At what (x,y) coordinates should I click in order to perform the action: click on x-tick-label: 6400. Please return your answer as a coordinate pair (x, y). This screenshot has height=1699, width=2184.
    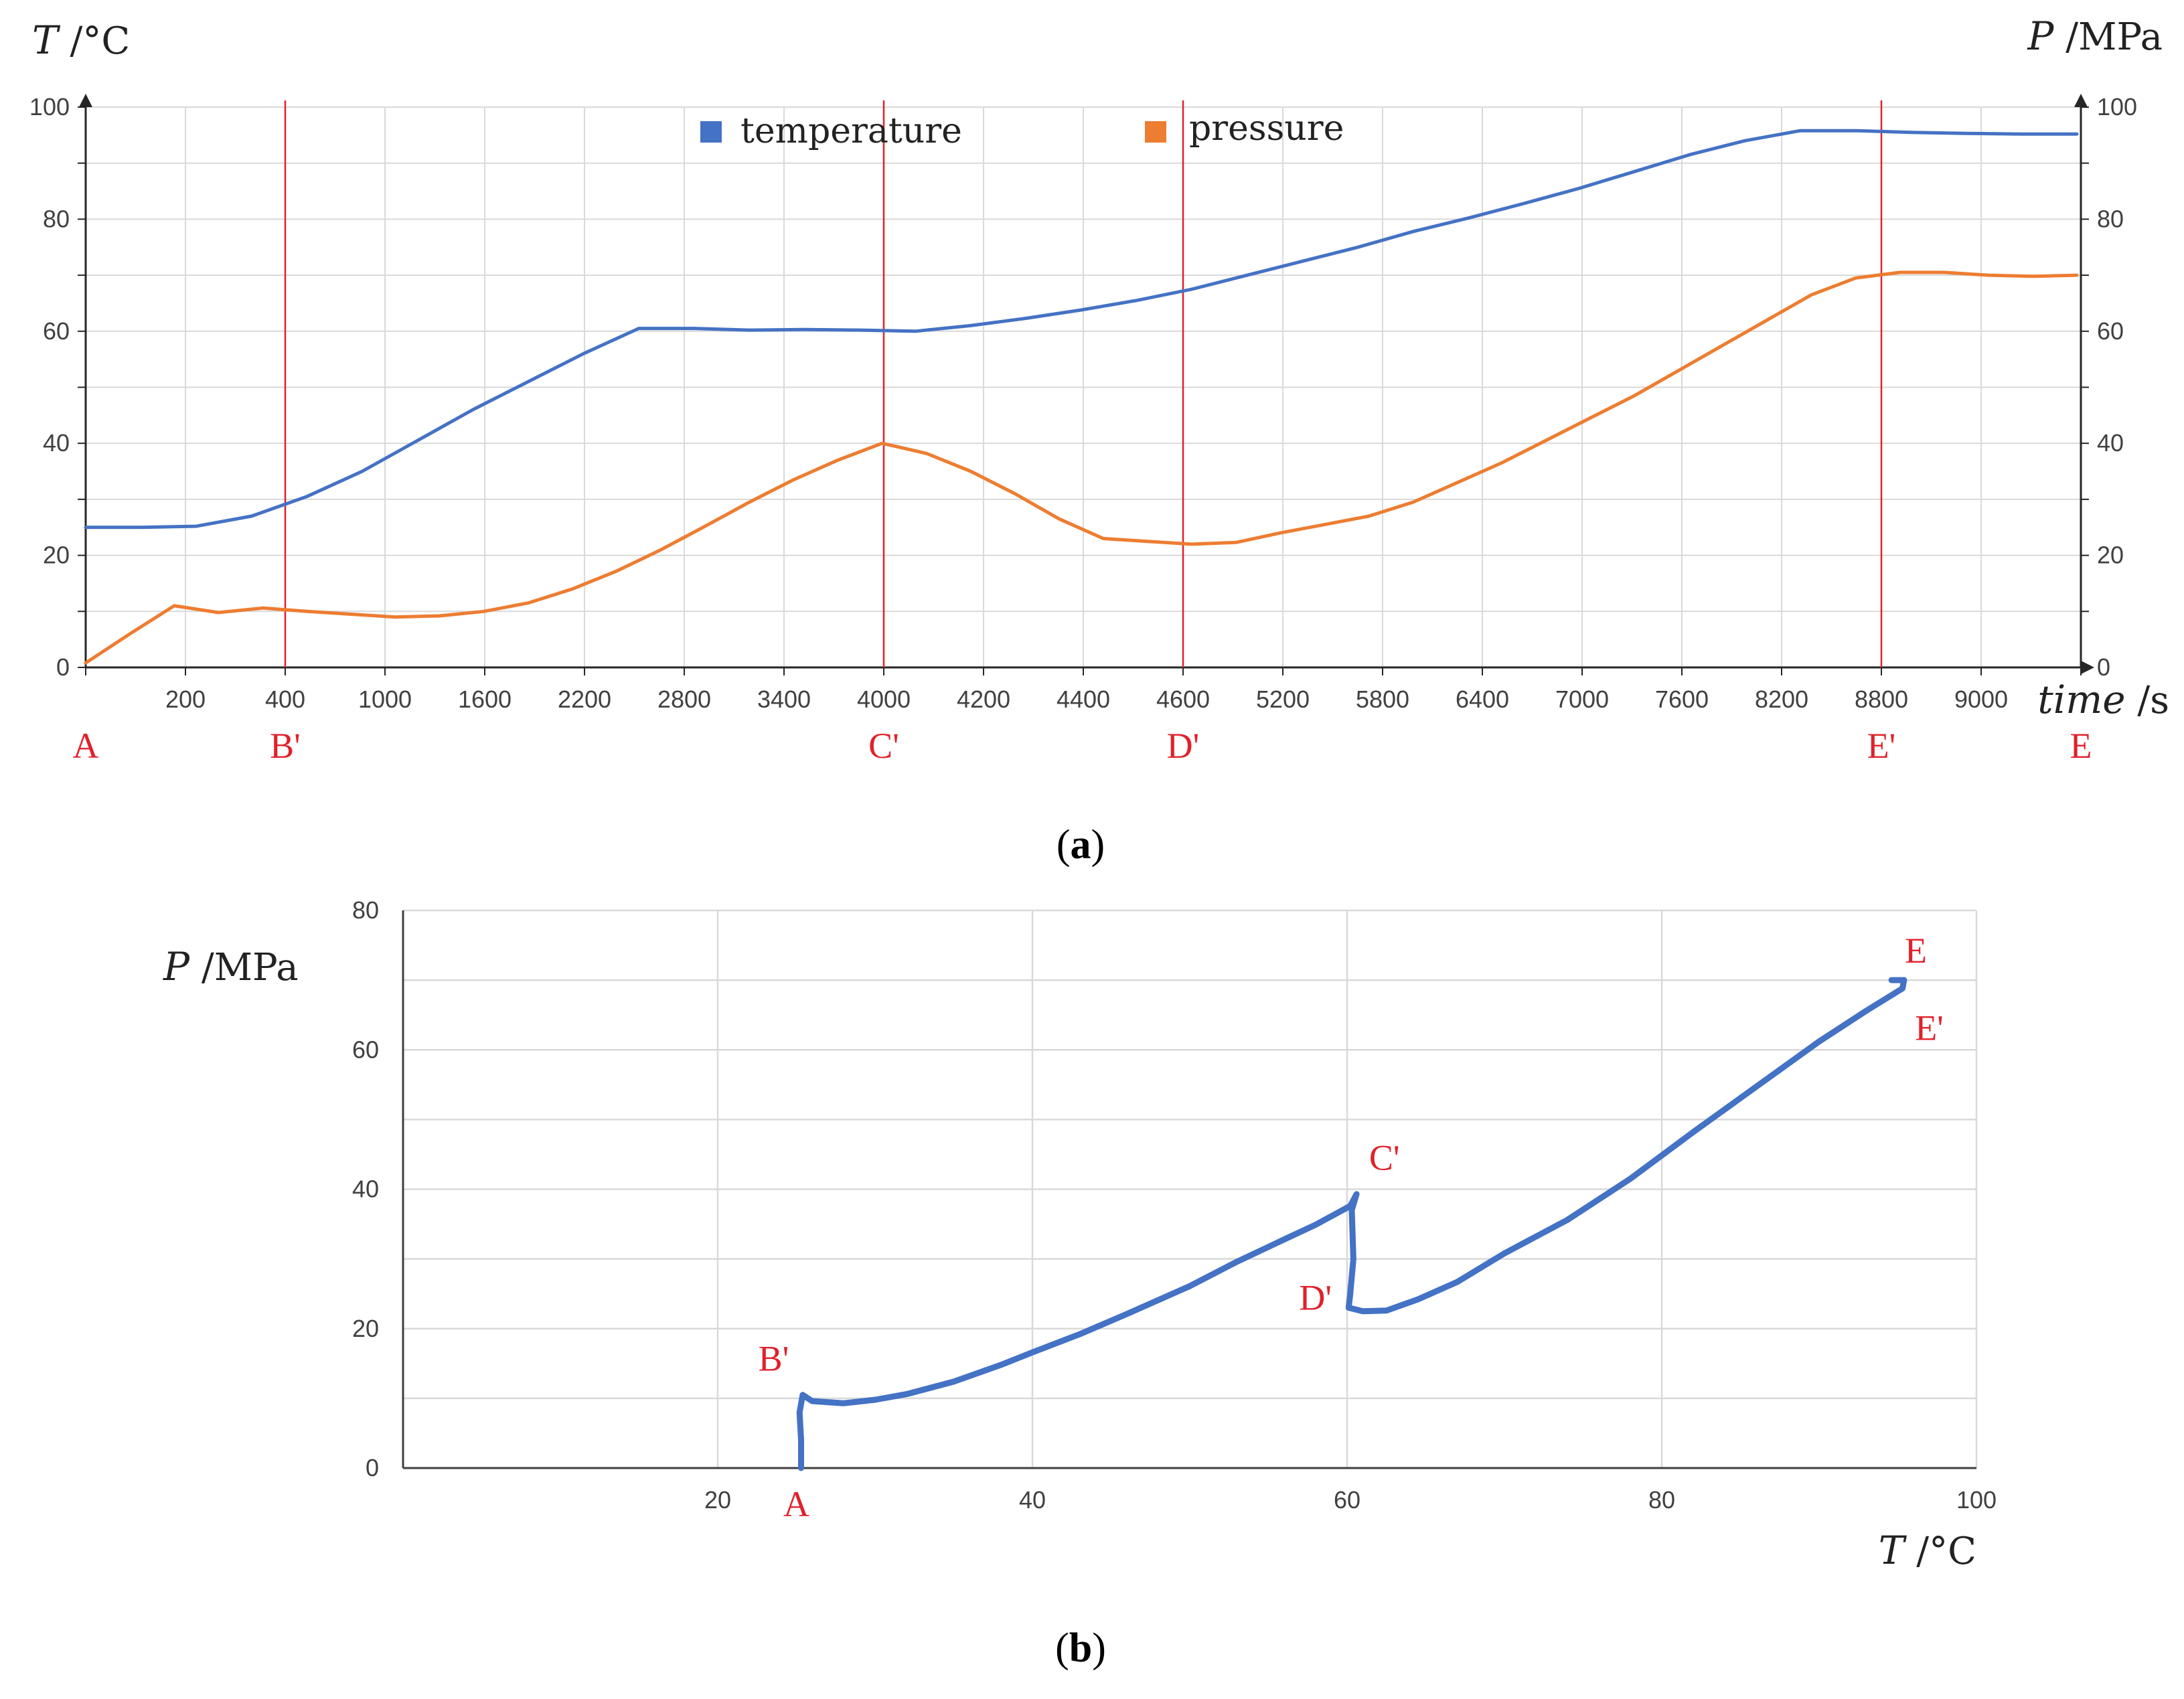
    Looking at the image, I should click on (1482, 699).